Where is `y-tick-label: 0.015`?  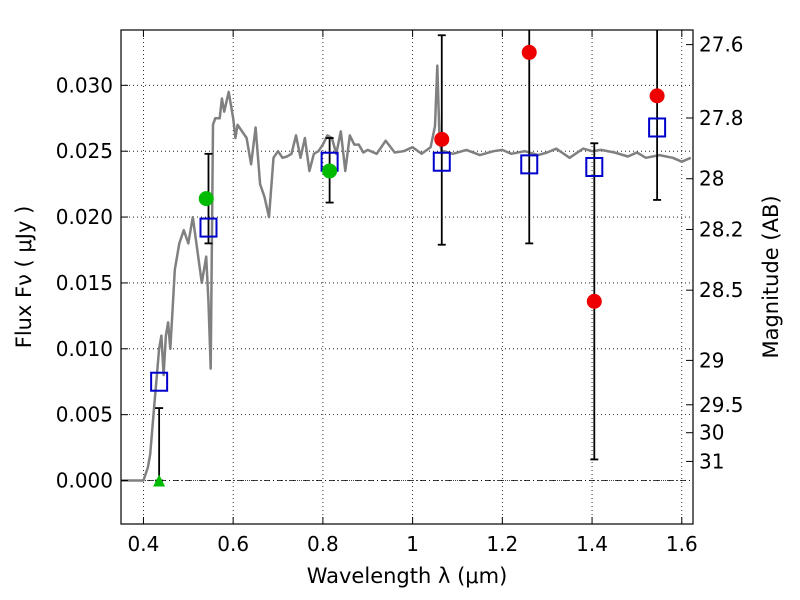 y-tick-label: 0.015 is located at coordinates (84, 283).